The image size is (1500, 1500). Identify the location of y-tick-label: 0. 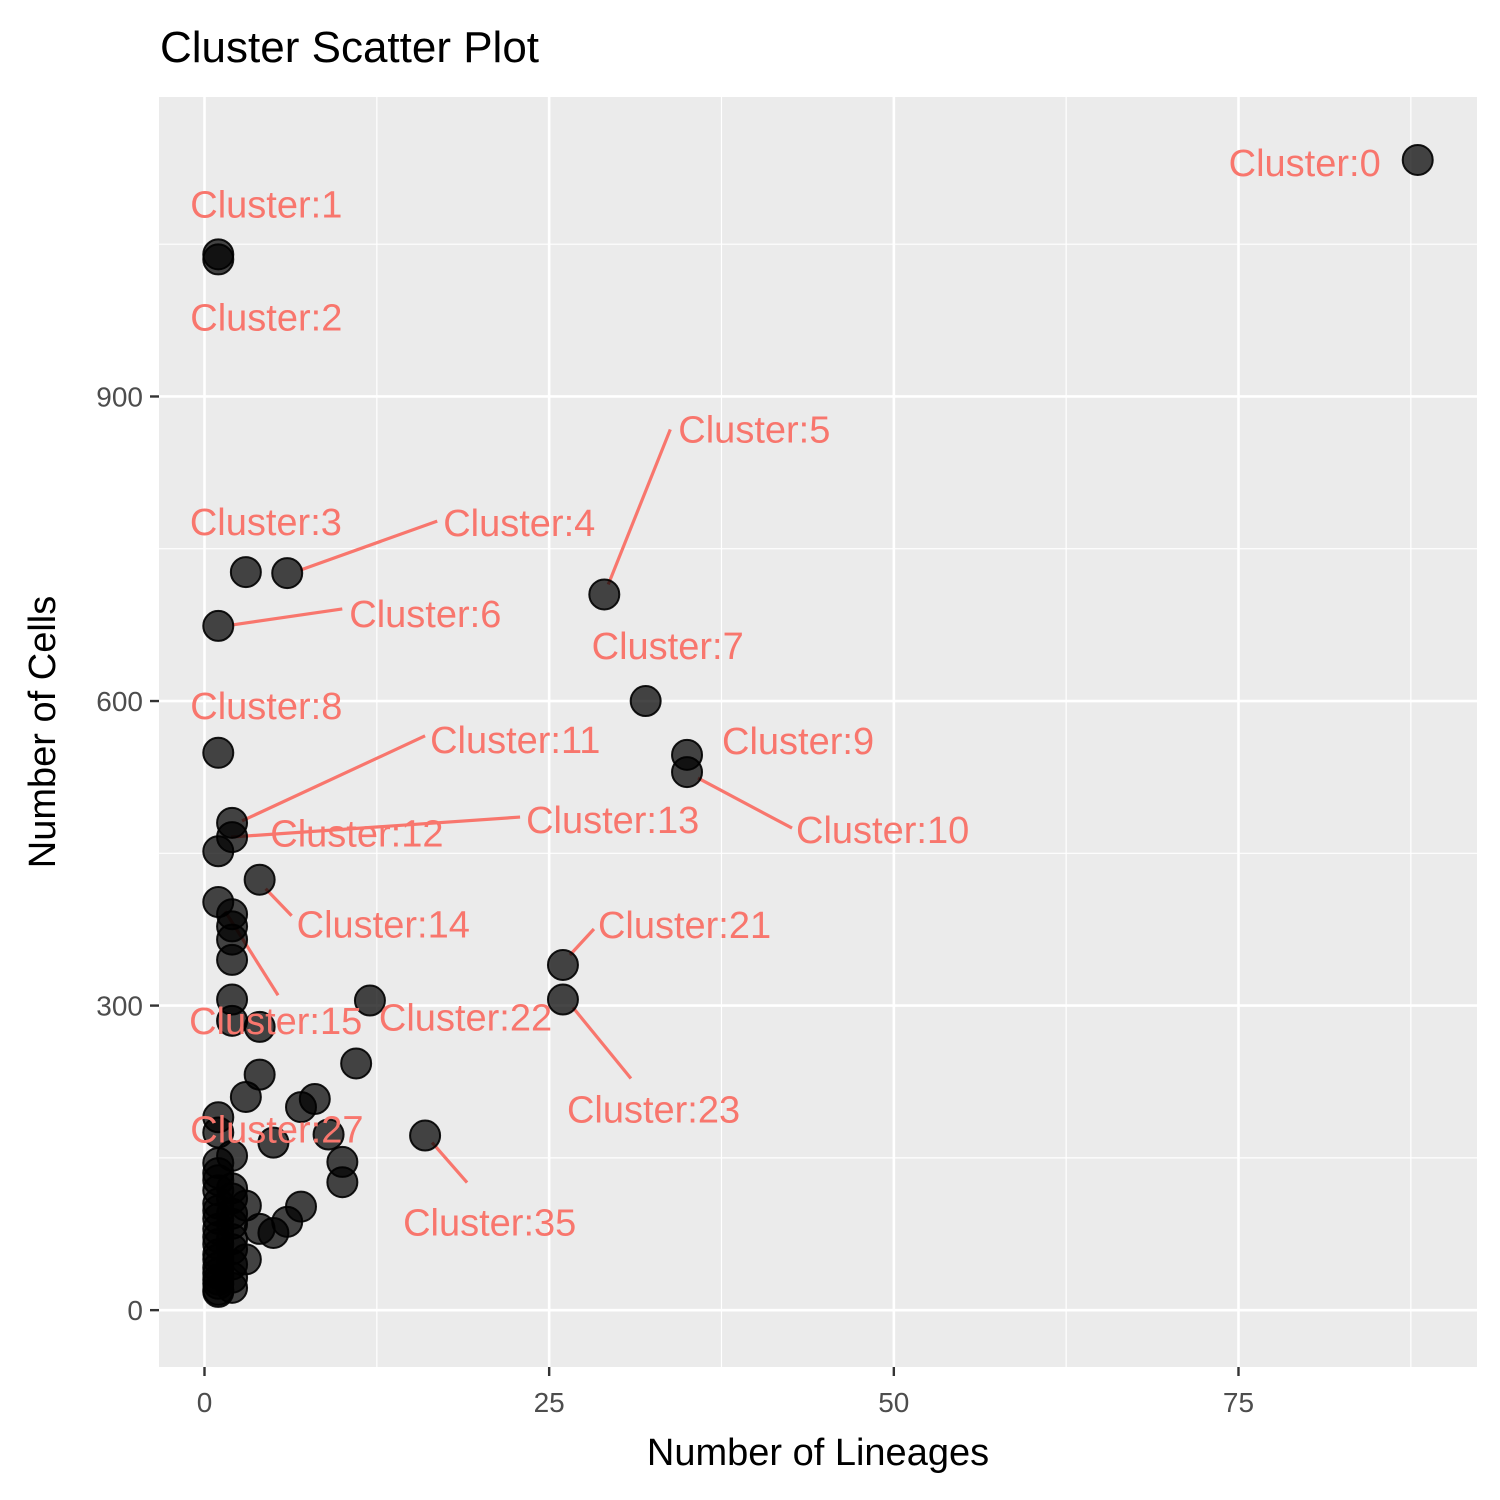
(135, 1310).